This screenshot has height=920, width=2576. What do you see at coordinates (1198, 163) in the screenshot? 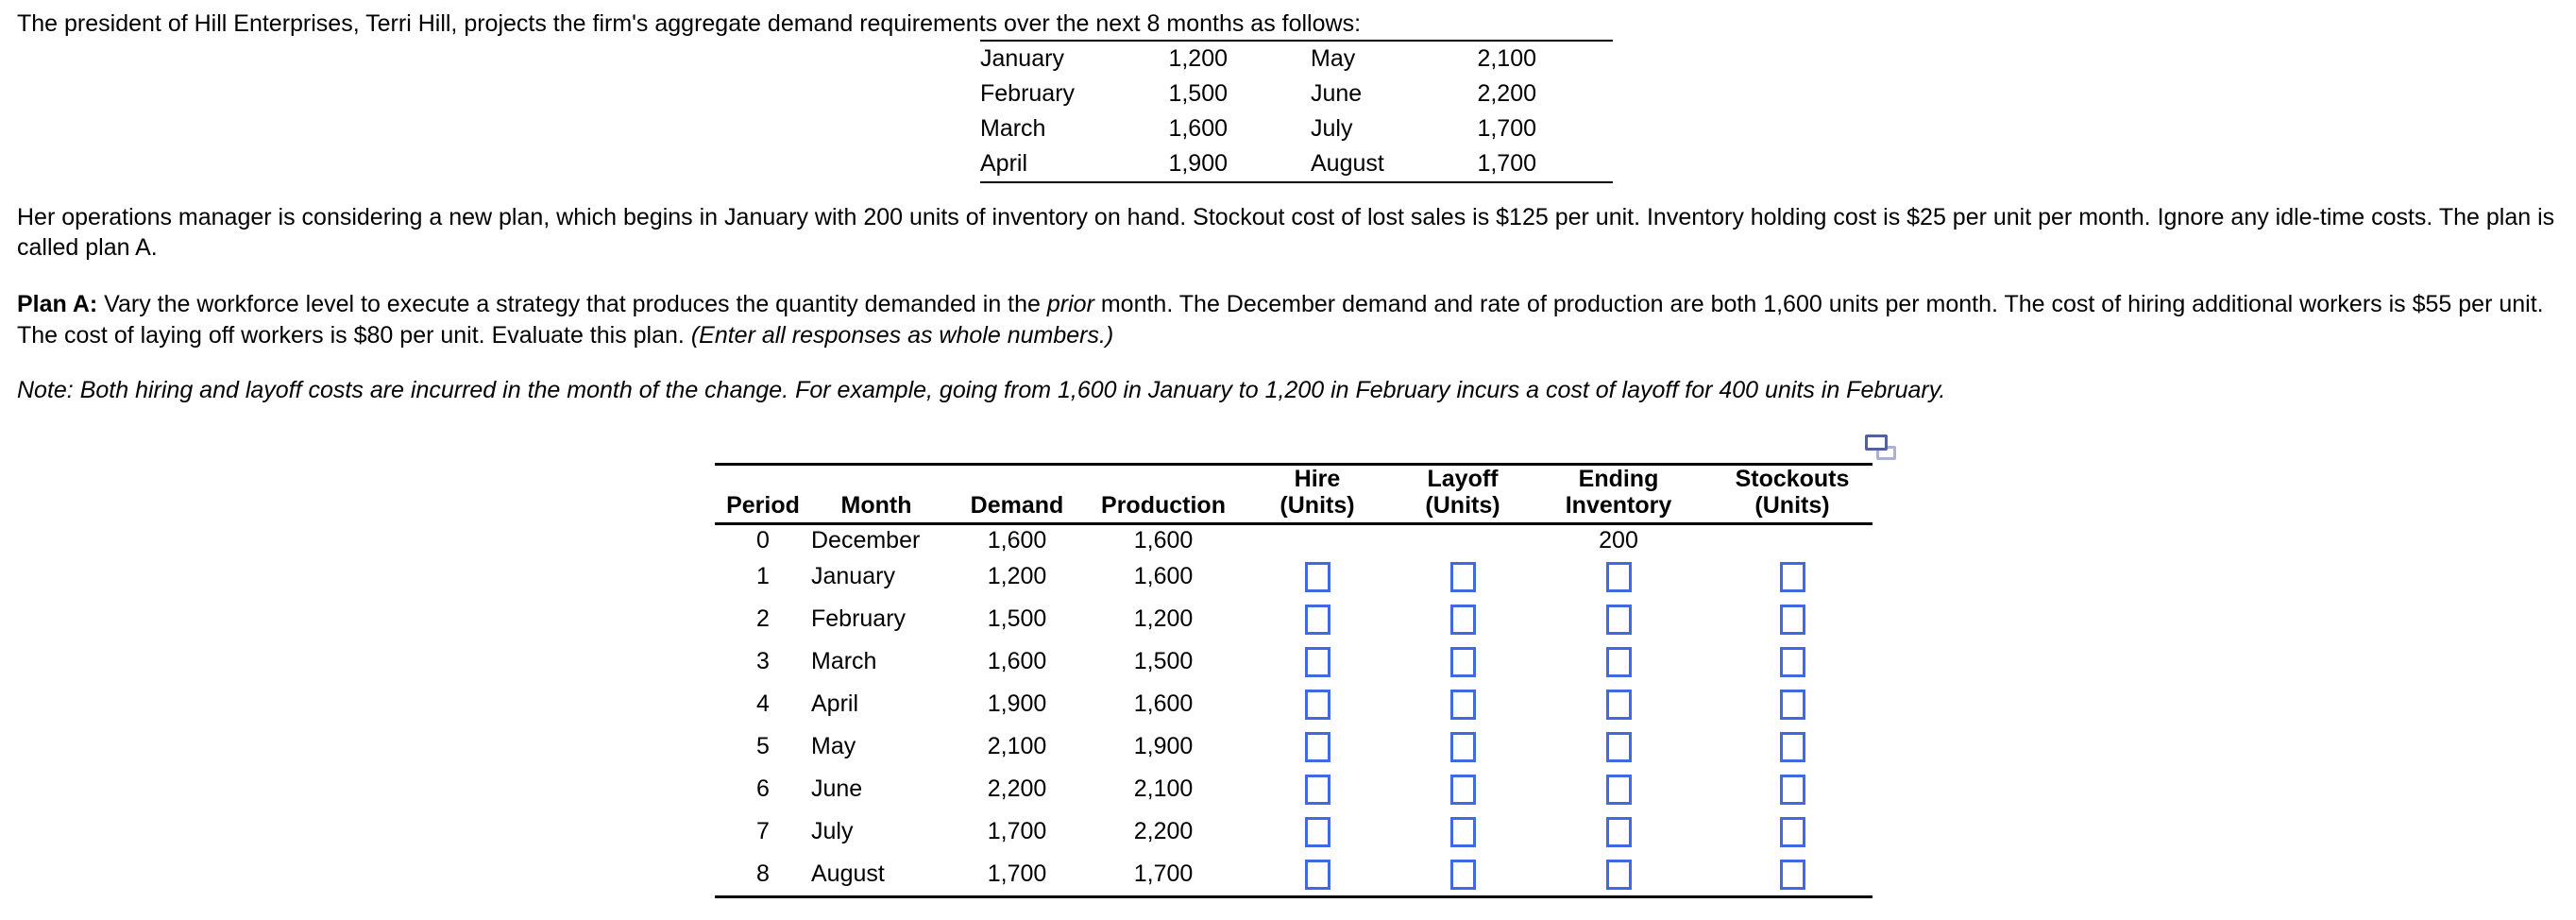
I see `demand-value: 1,900` at bounding box center [1198, 163].